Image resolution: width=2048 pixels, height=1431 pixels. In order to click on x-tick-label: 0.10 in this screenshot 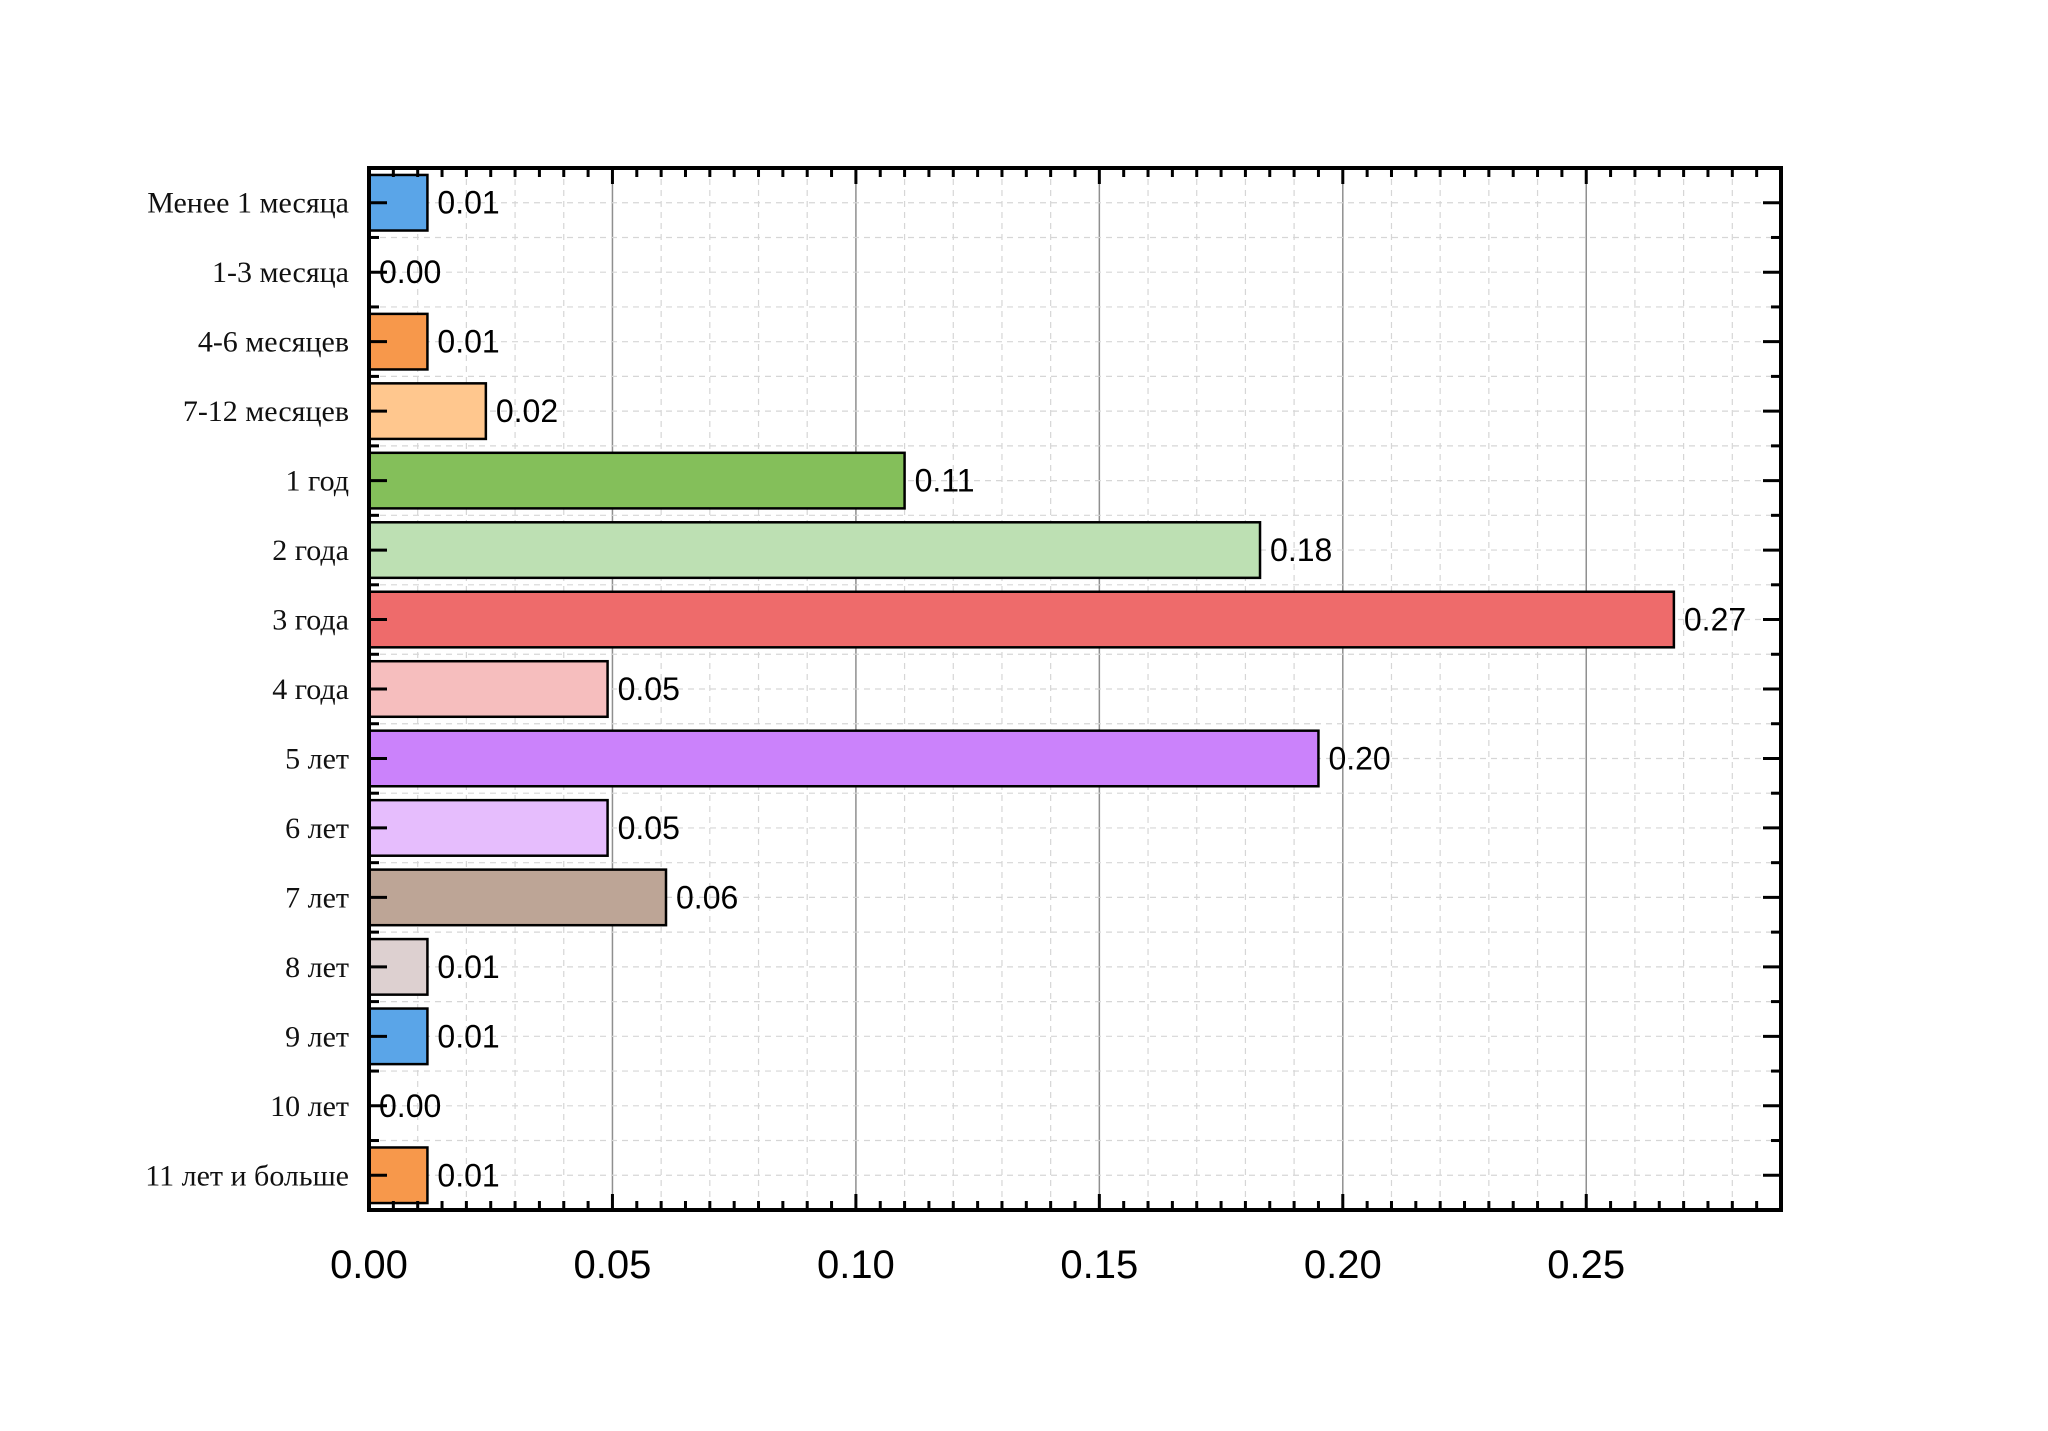, I will do `click(856, 1265)`.